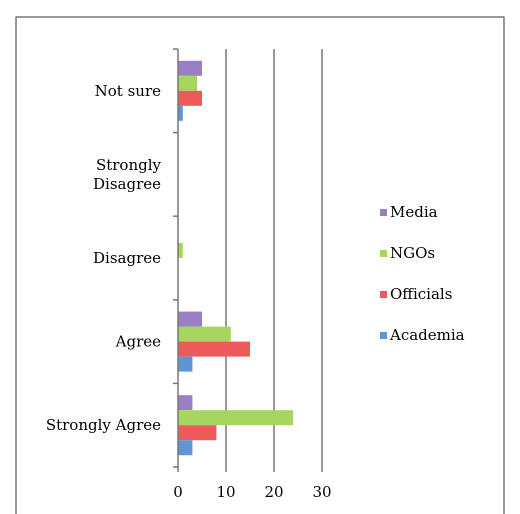  Describe the element at coordinates (225, 492) in the screenshot. I see `x-tick-label-10: 10` at that location.